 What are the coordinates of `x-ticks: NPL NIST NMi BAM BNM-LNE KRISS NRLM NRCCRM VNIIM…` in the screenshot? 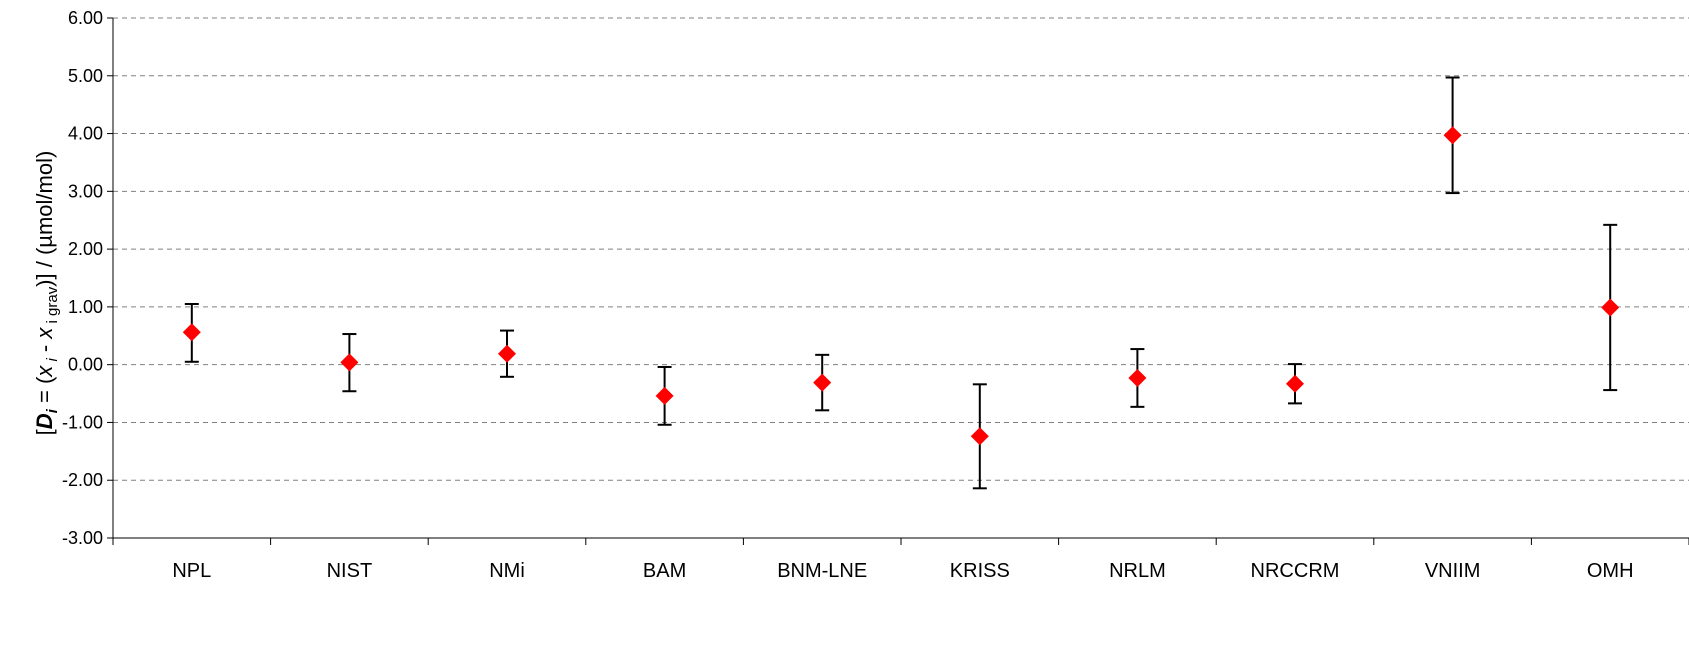 It's located at (900, 560).